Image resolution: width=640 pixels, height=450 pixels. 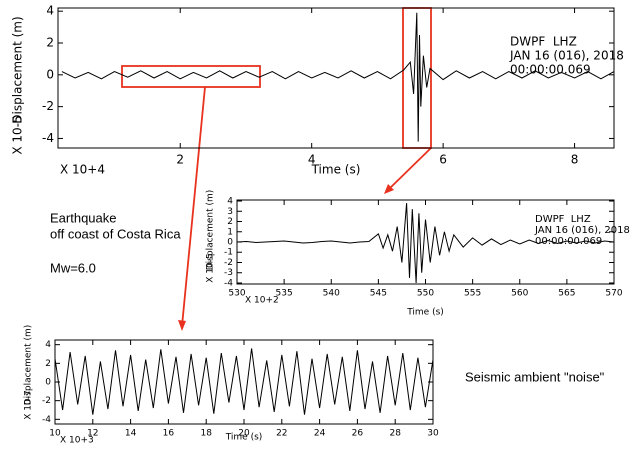 I want to click on x-tick-label: 20, so click(x=244, y=434).